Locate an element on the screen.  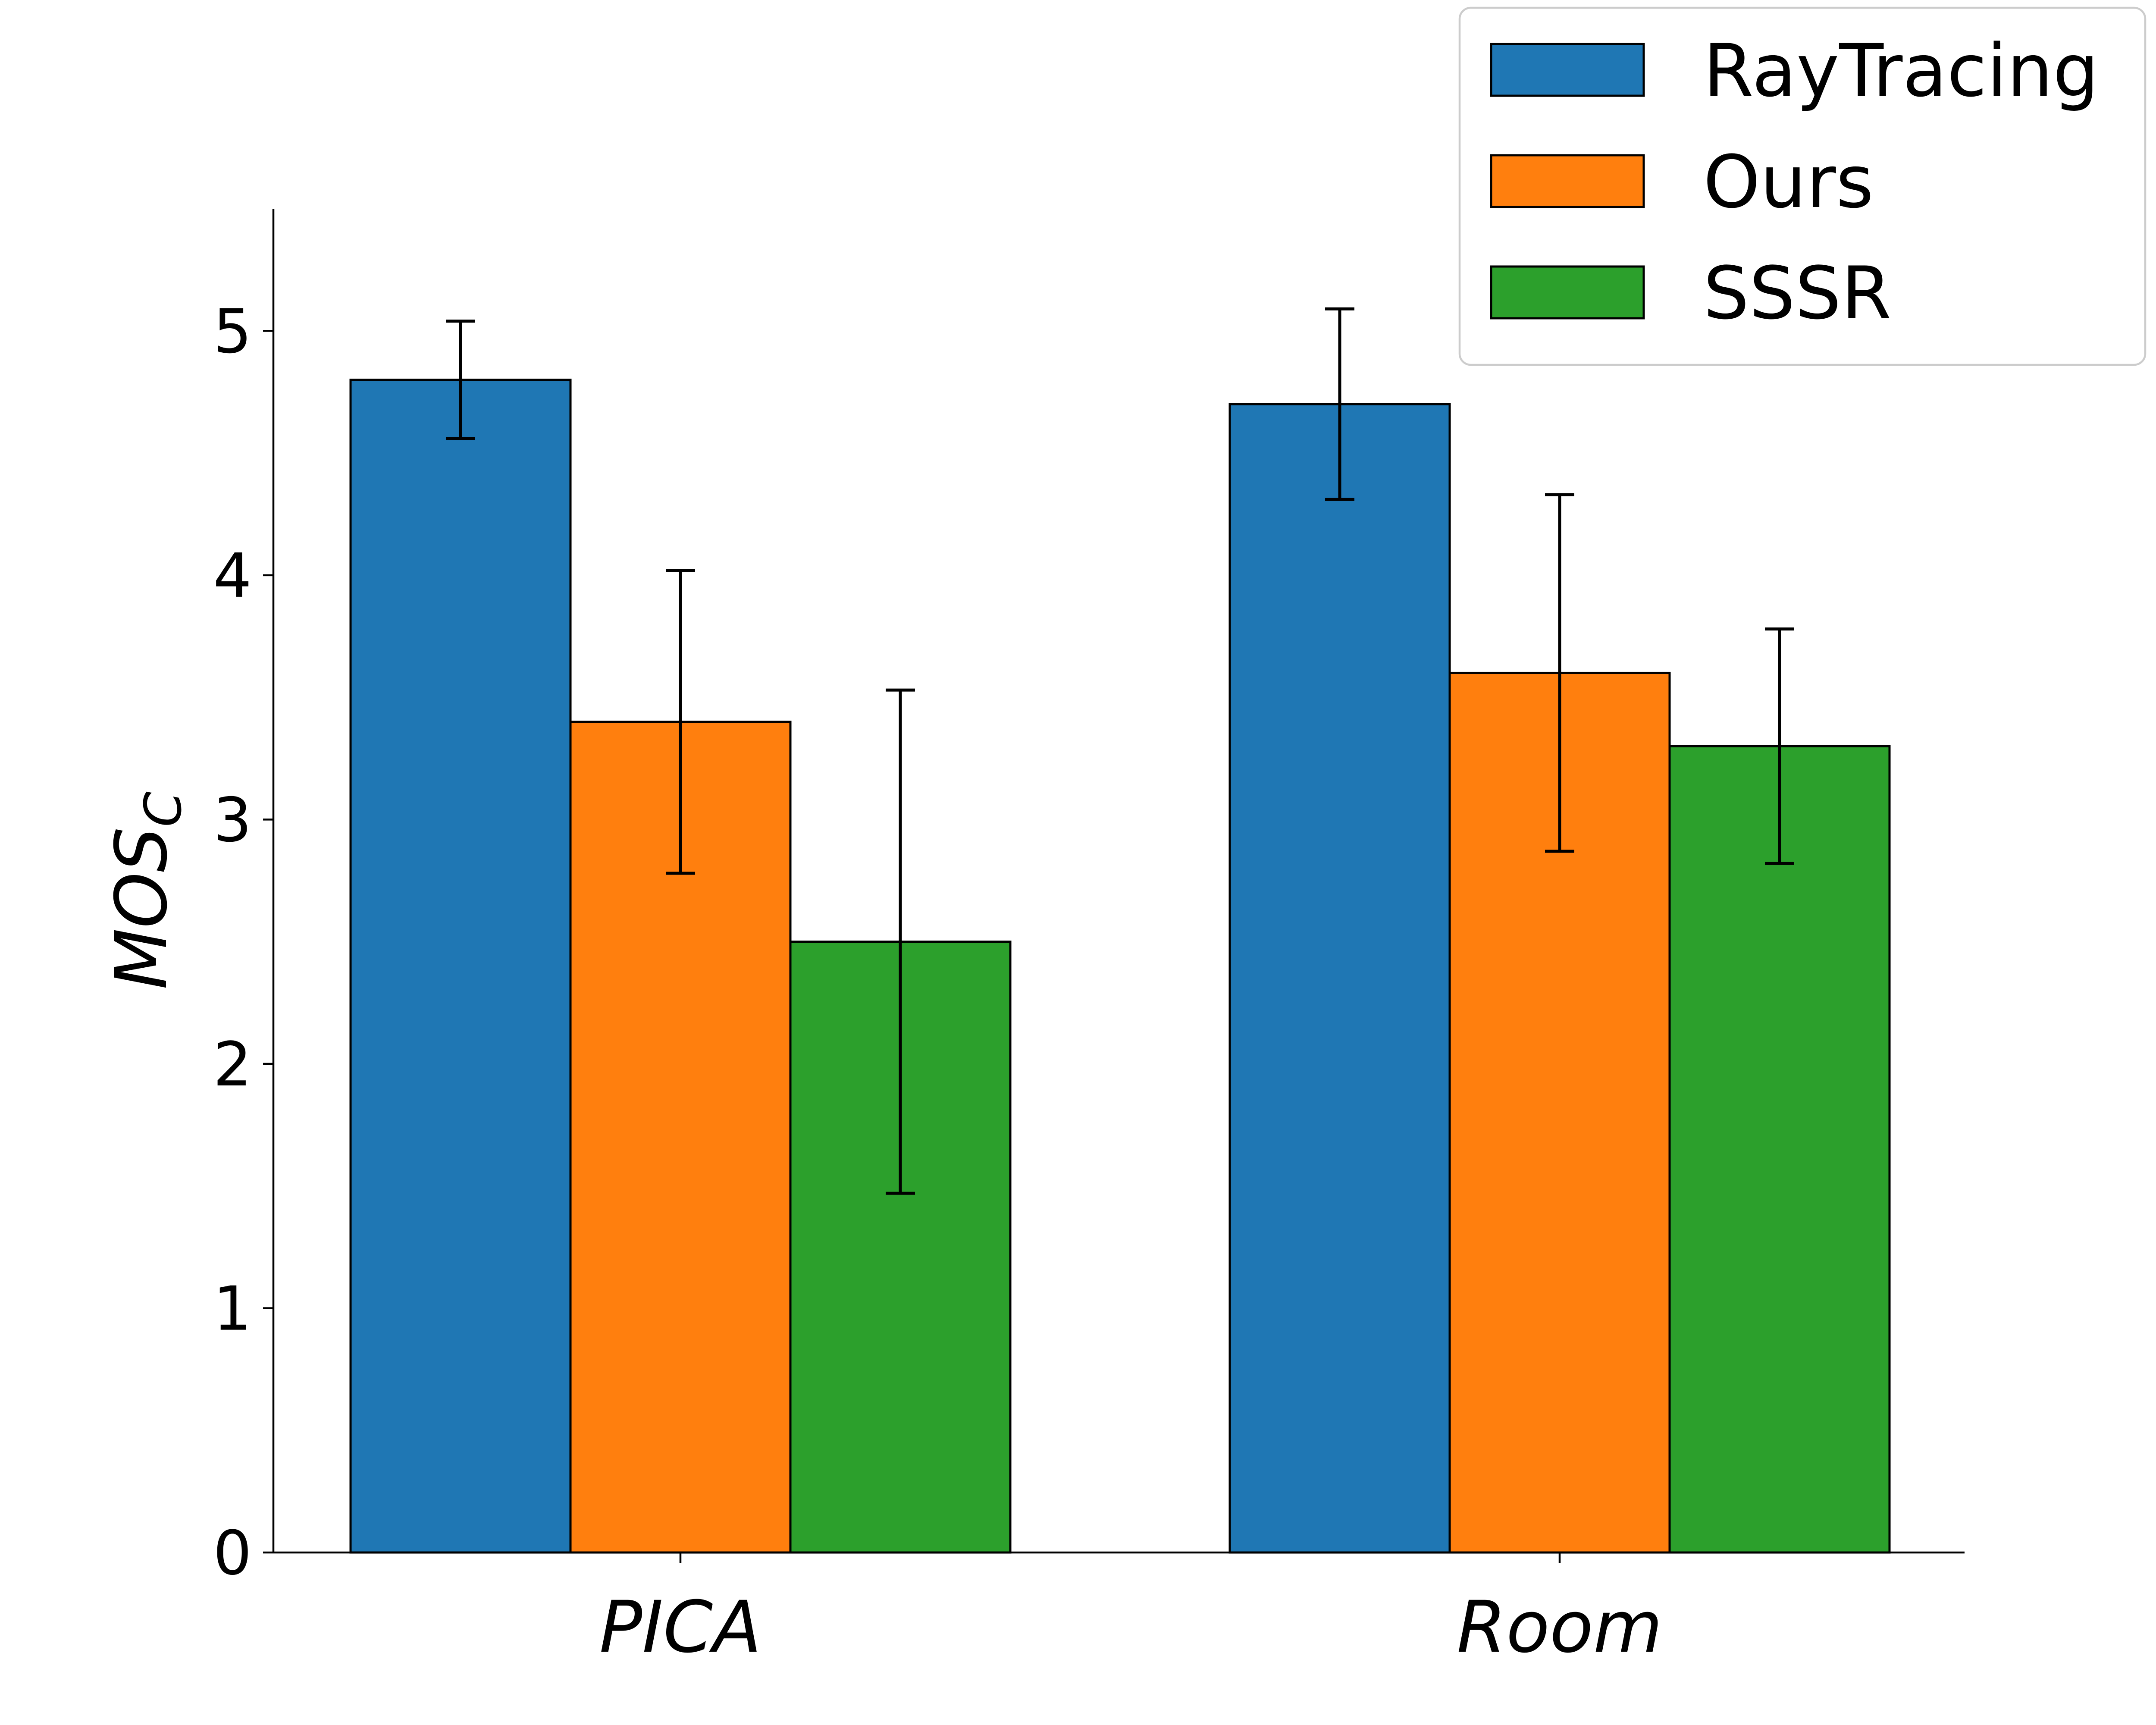
x-tick-label: PICA is located at coordinates (680, 1628).